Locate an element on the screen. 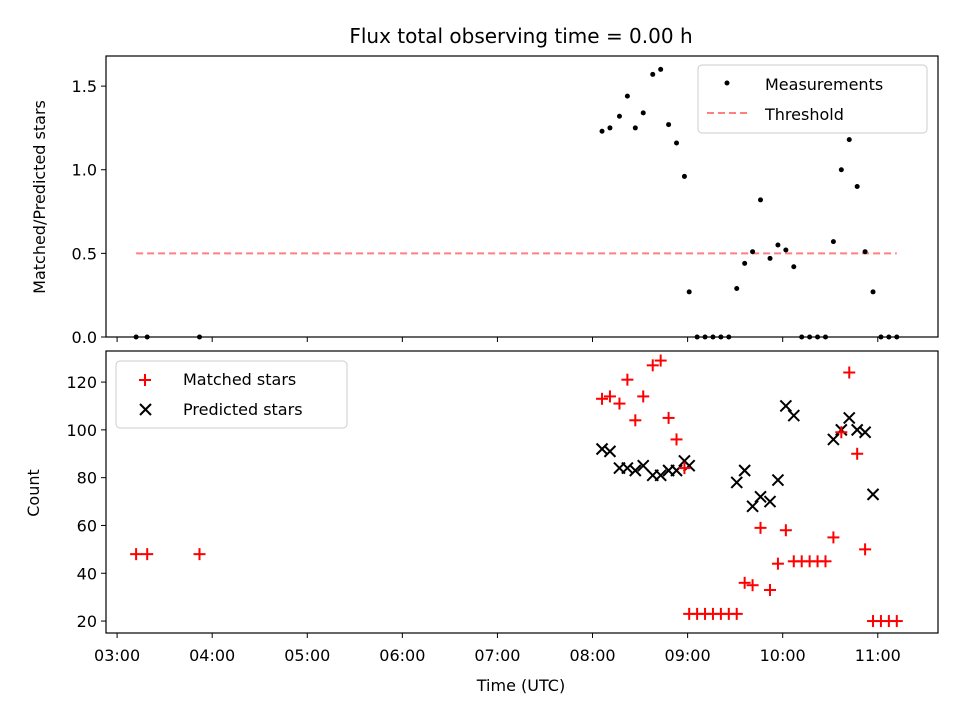 The image size is (960, 720). bottom-x-tick-label: 04:00 is located at coordinates (212, 655).